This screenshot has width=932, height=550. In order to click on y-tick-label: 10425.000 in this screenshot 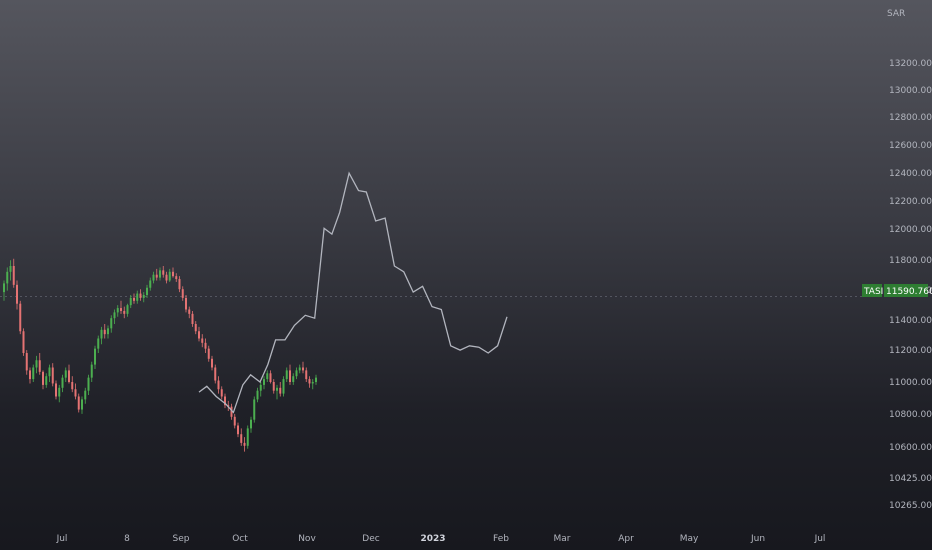, I will do `click(910, 479)`.